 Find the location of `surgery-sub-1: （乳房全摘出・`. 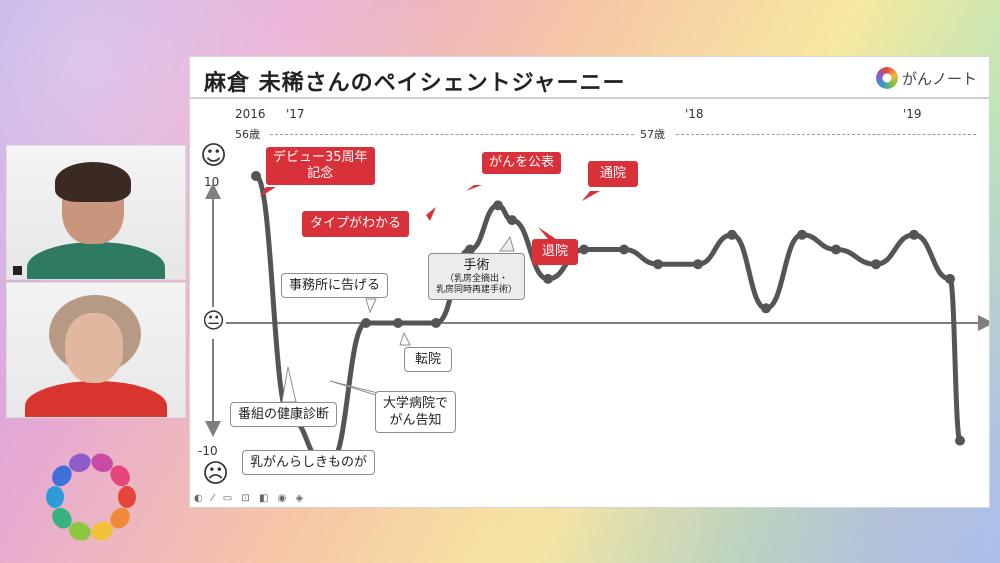

surgery-sub-1: （乳房全摘出・ is located at coordinates (477, 279).